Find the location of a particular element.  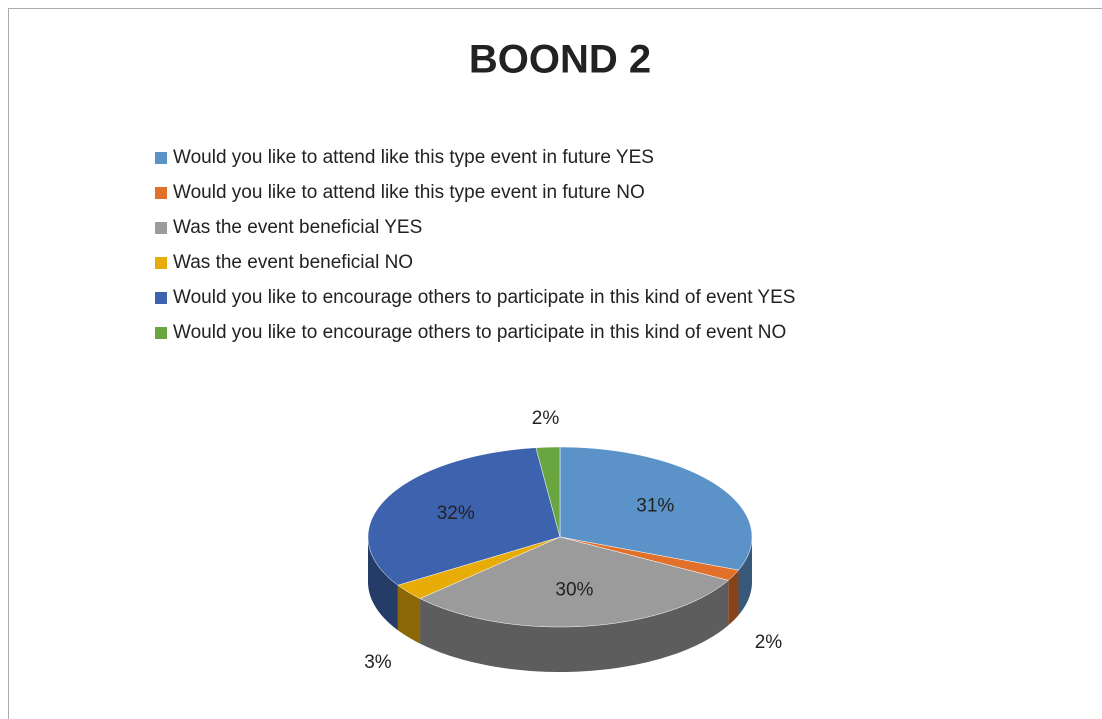

legend-label: Was the event beneficial YES is located at coordinates (297, 227).